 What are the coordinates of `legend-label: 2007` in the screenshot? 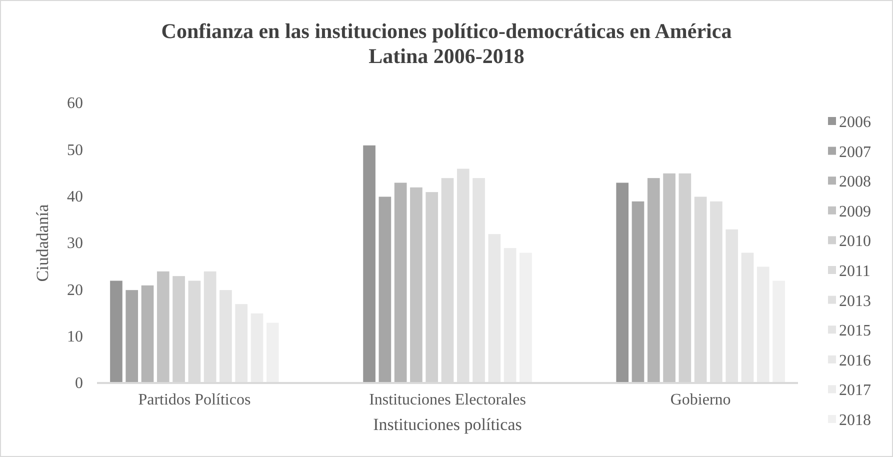 It's located at (855, 152).